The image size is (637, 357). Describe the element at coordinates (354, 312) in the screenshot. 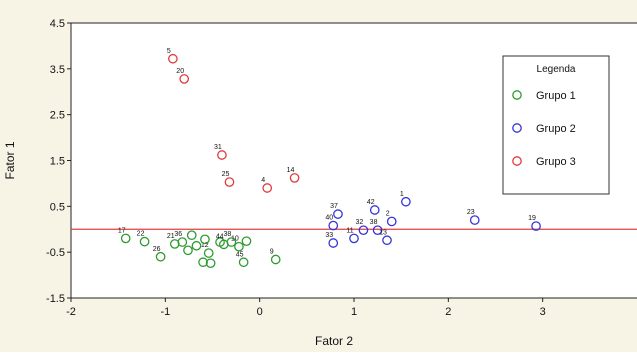

I see `x-tick-label: 1` at that location.